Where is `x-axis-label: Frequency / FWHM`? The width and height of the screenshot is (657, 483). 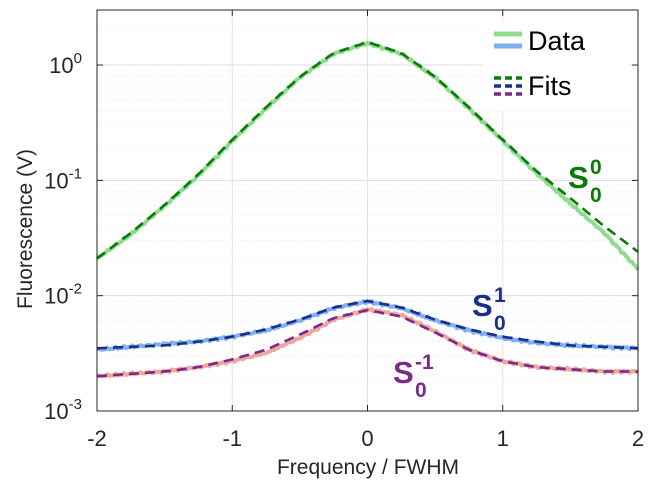
x-axis-label: Frequency / FWHM is located at coordinates (368, 467).